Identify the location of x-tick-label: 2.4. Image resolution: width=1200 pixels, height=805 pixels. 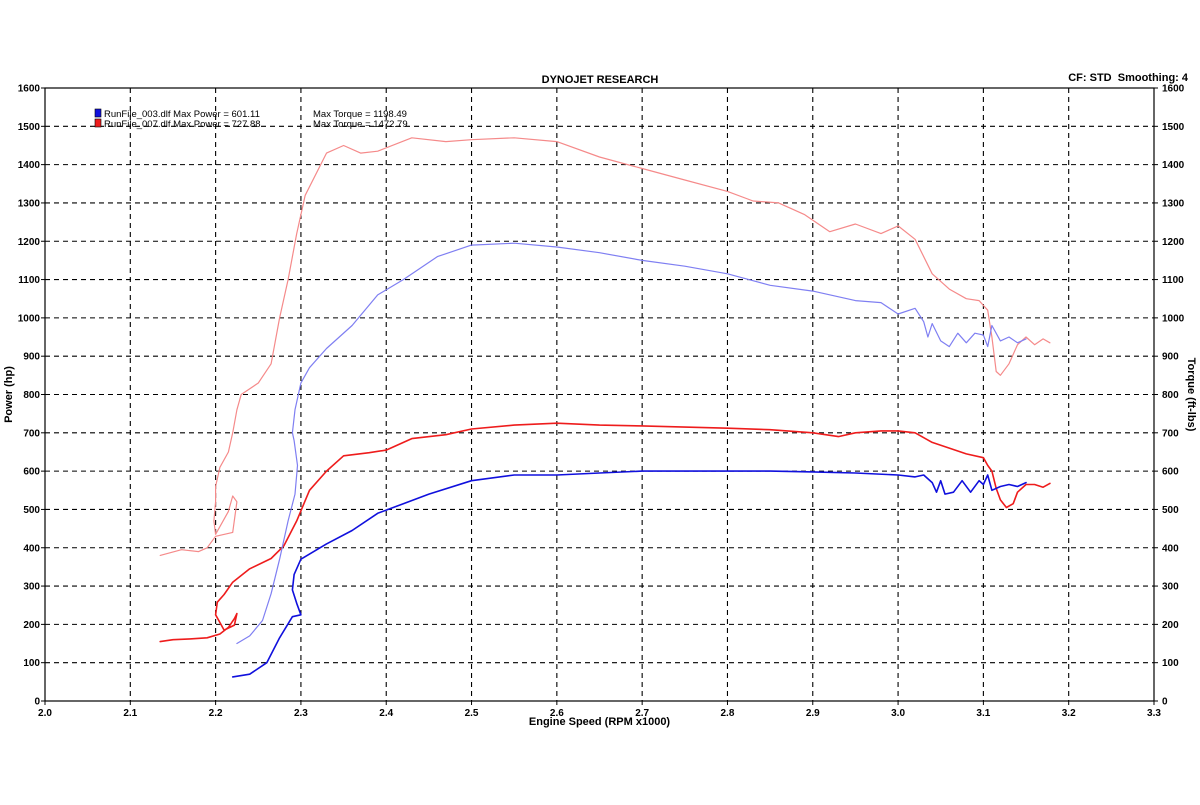
(386, 713).